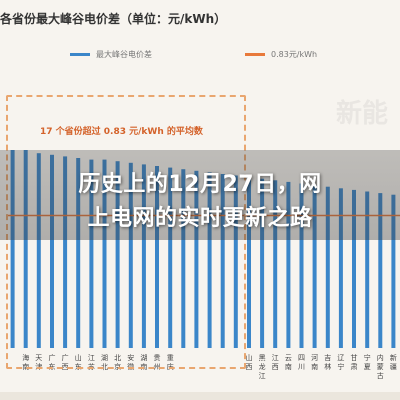 This screenshot has width=400, height=400. Describe the element at coordinates (170, 358) in the screenshot. I see `x-tick-label-12-0: 重` at that location.